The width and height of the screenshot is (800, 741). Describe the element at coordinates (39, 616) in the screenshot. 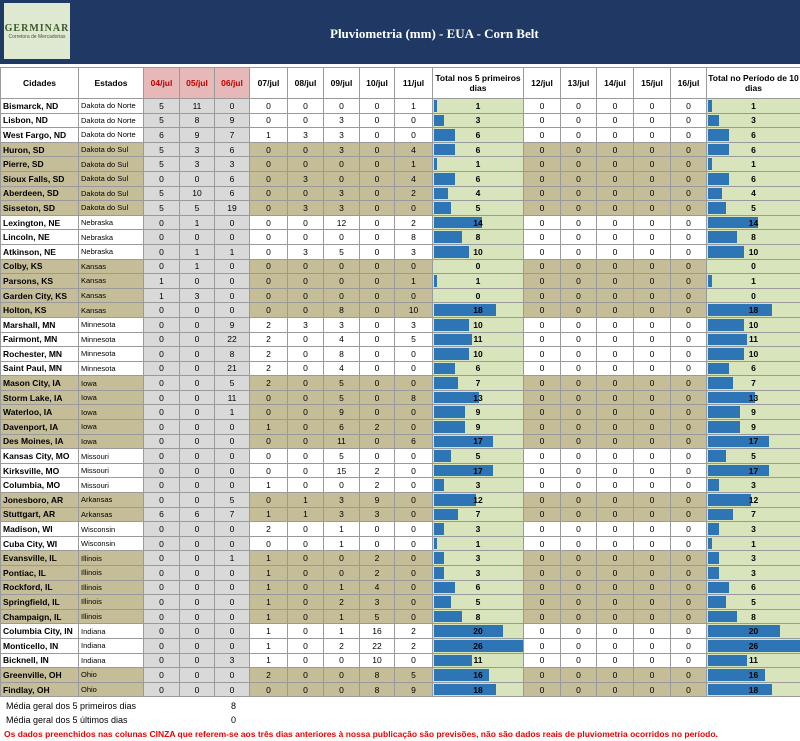

I see `city: Champaign, IL` at that location.